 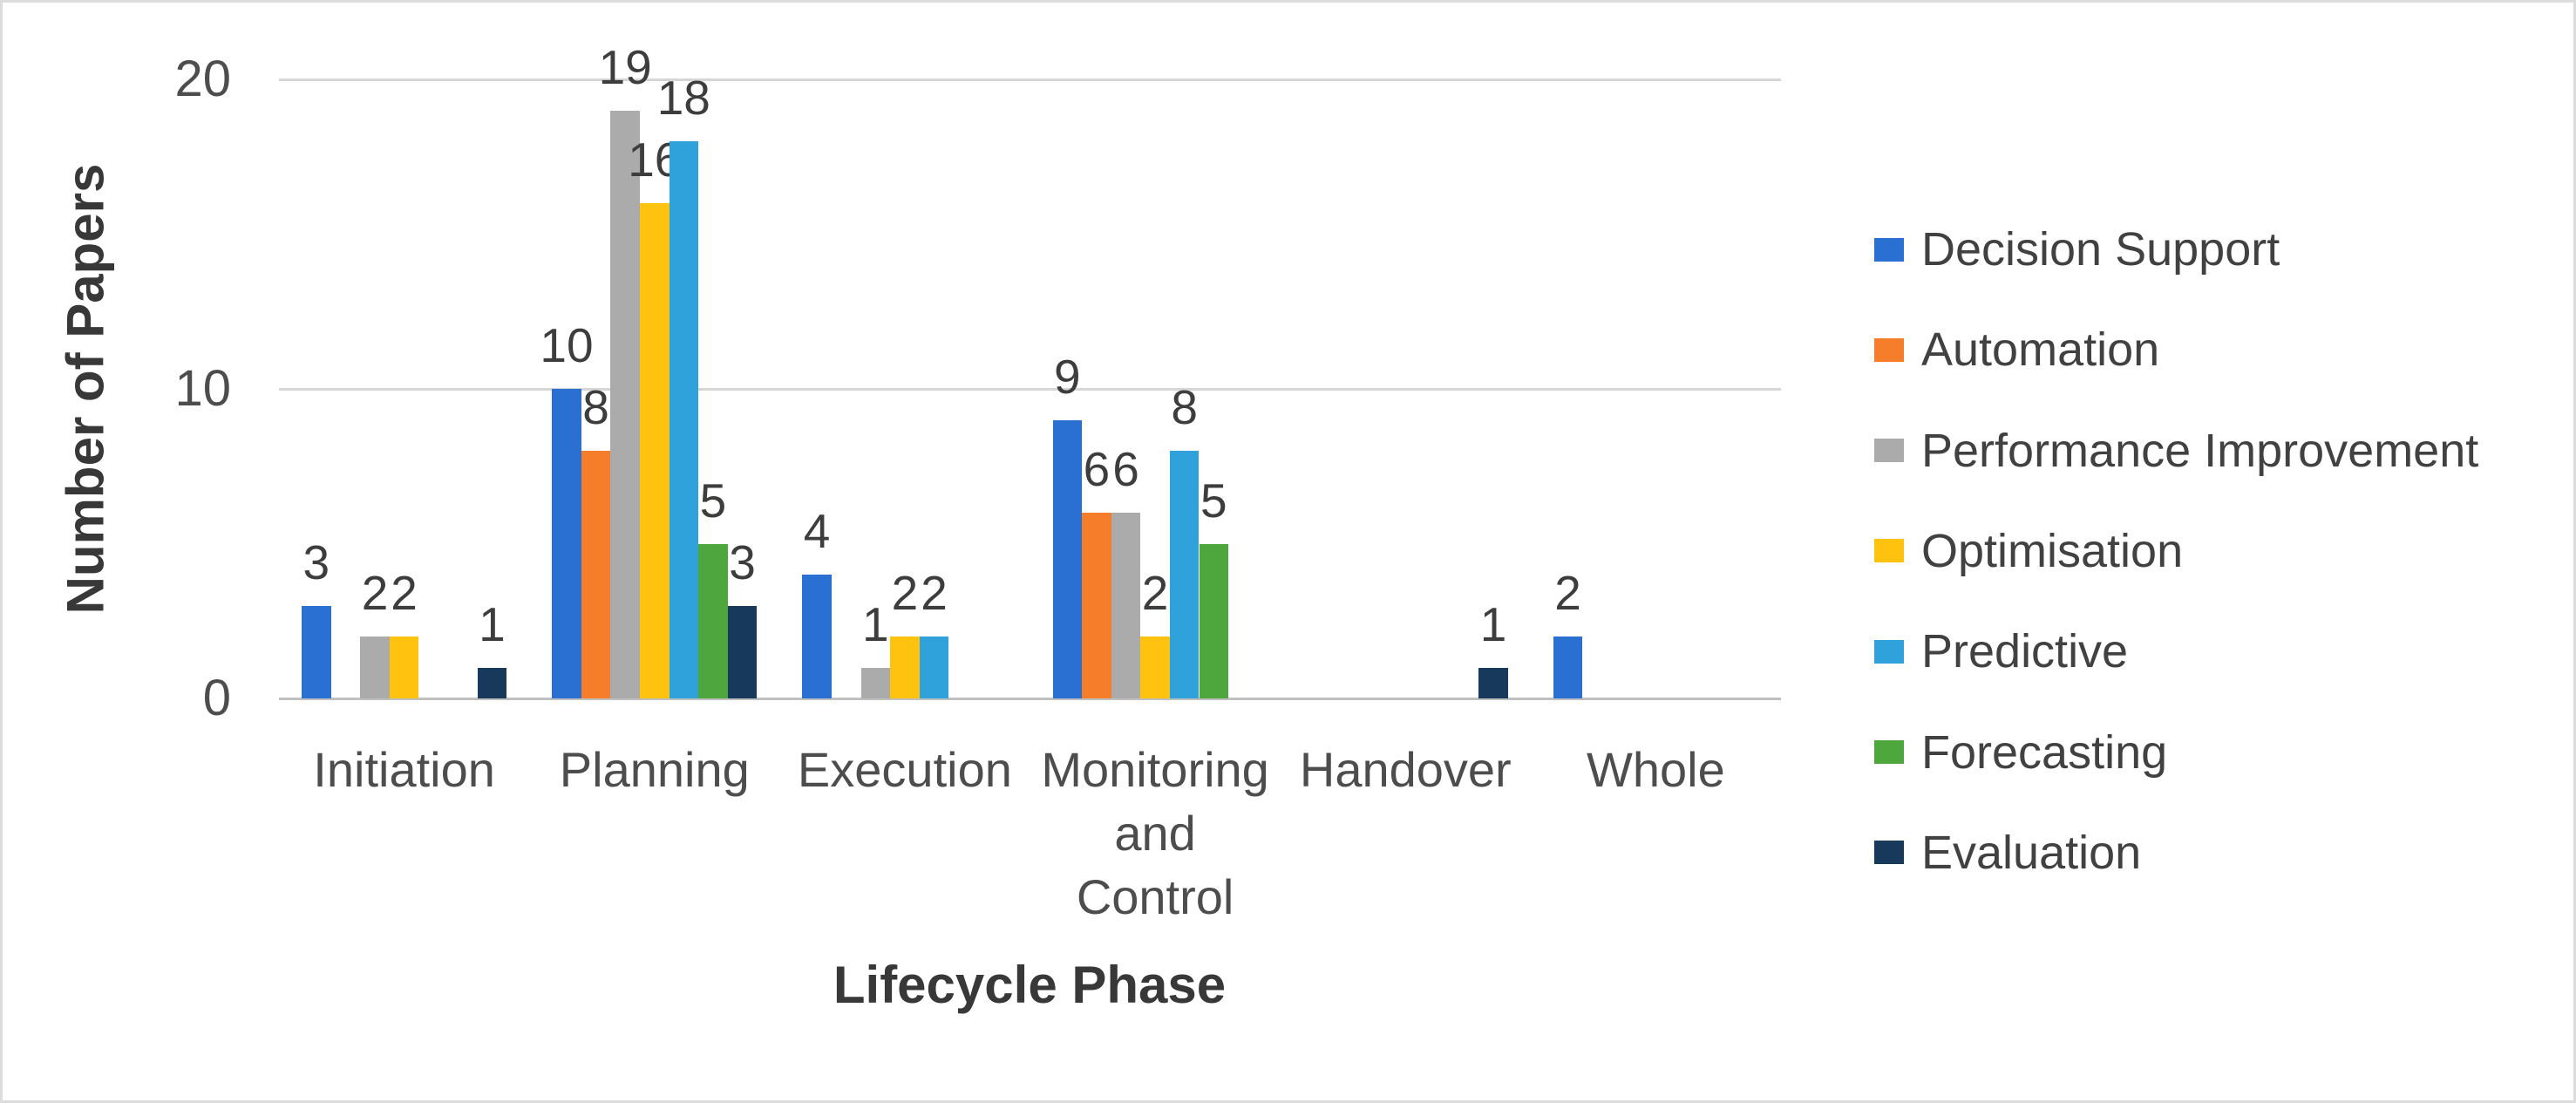 What do you see at coordinates (904, 769) in the screenshot?
I see `x-category-label: Execution` at bounding box center [904, 769].